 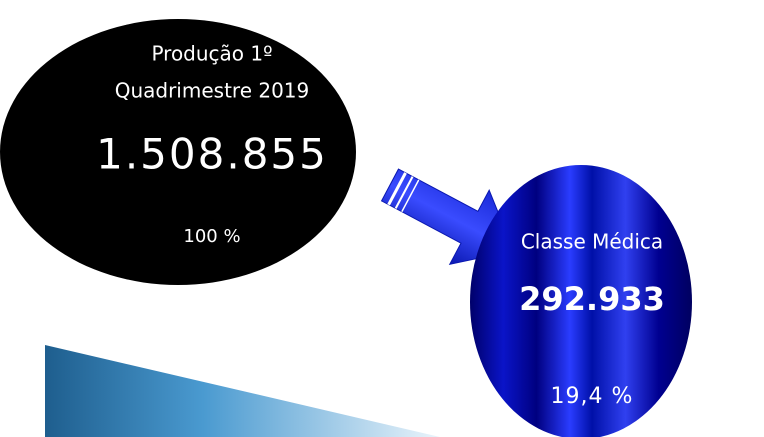 I want to click on source-share: 100 %, so click(x=211, y=236).